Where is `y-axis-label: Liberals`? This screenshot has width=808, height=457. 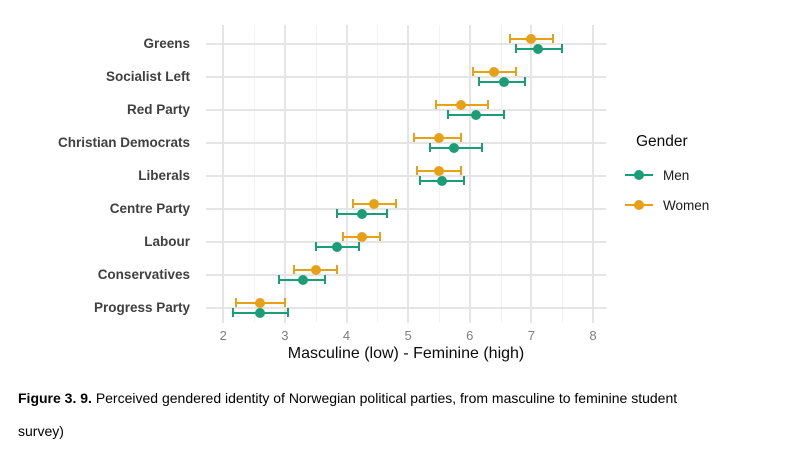
y-axis-label: Liberals is located at coordinates (164, 175).